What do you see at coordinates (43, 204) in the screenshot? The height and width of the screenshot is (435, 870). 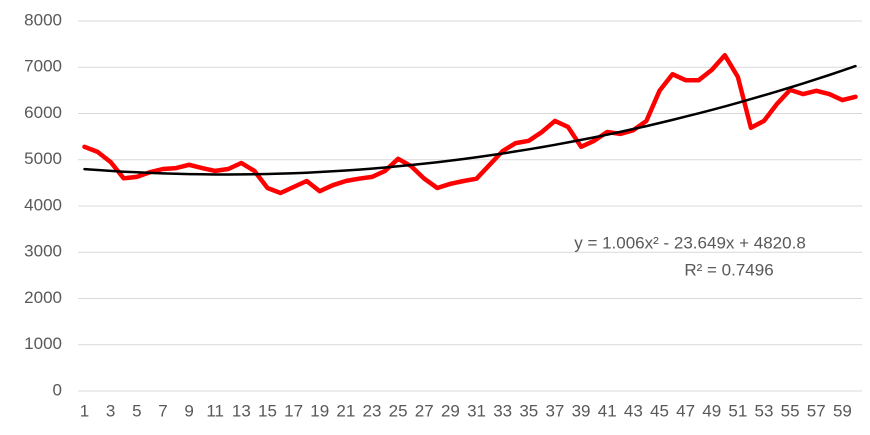 I see `y-tick-label: 4000` at bounding box center [43, 204].